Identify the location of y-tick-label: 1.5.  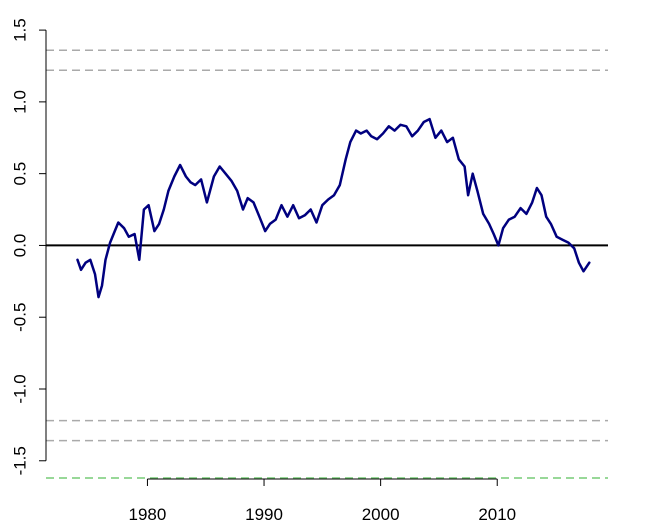
(20, 30).